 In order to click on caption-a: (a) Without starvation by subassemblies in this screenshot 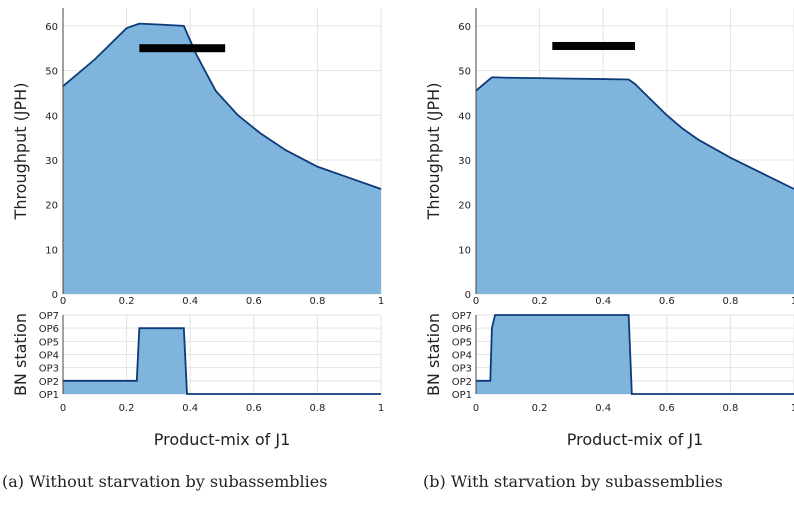, I will do `click(165, 481)`.